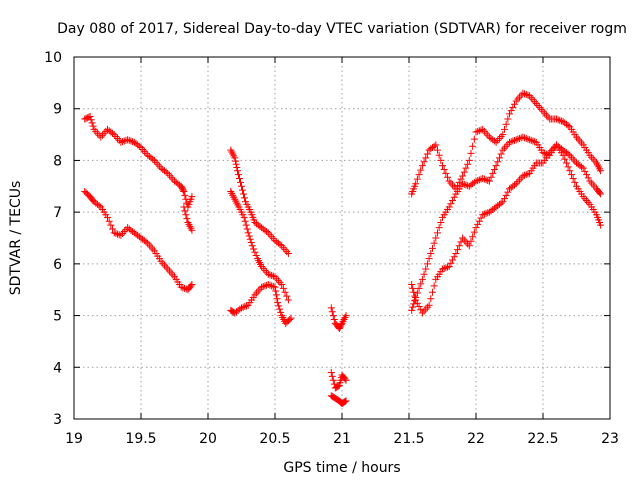 This screenshot has width=640, height=480. I want to click on x-tick-label: 22.5, so click(542, 439).